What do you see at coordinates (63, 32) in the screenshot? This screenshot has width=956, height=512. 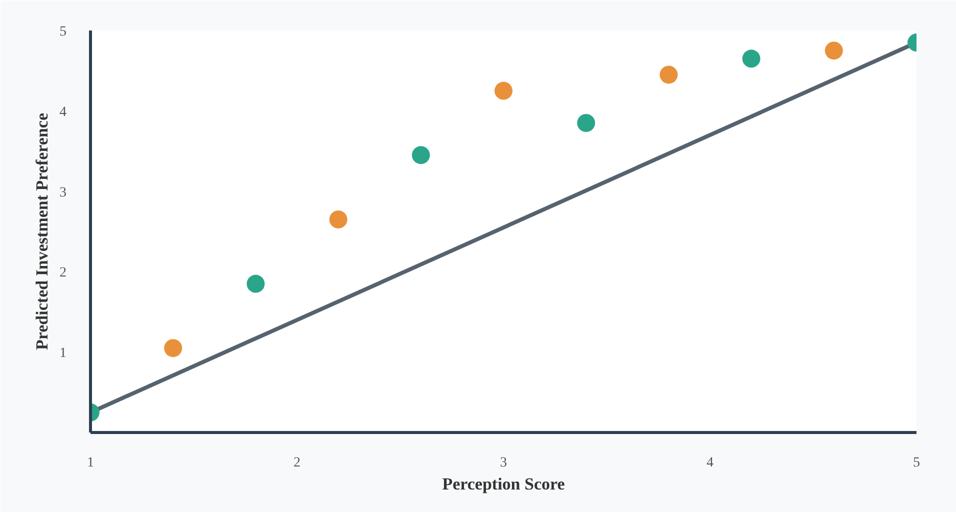 I see `y-tick-label: 5` at bounding box center [63, 32].